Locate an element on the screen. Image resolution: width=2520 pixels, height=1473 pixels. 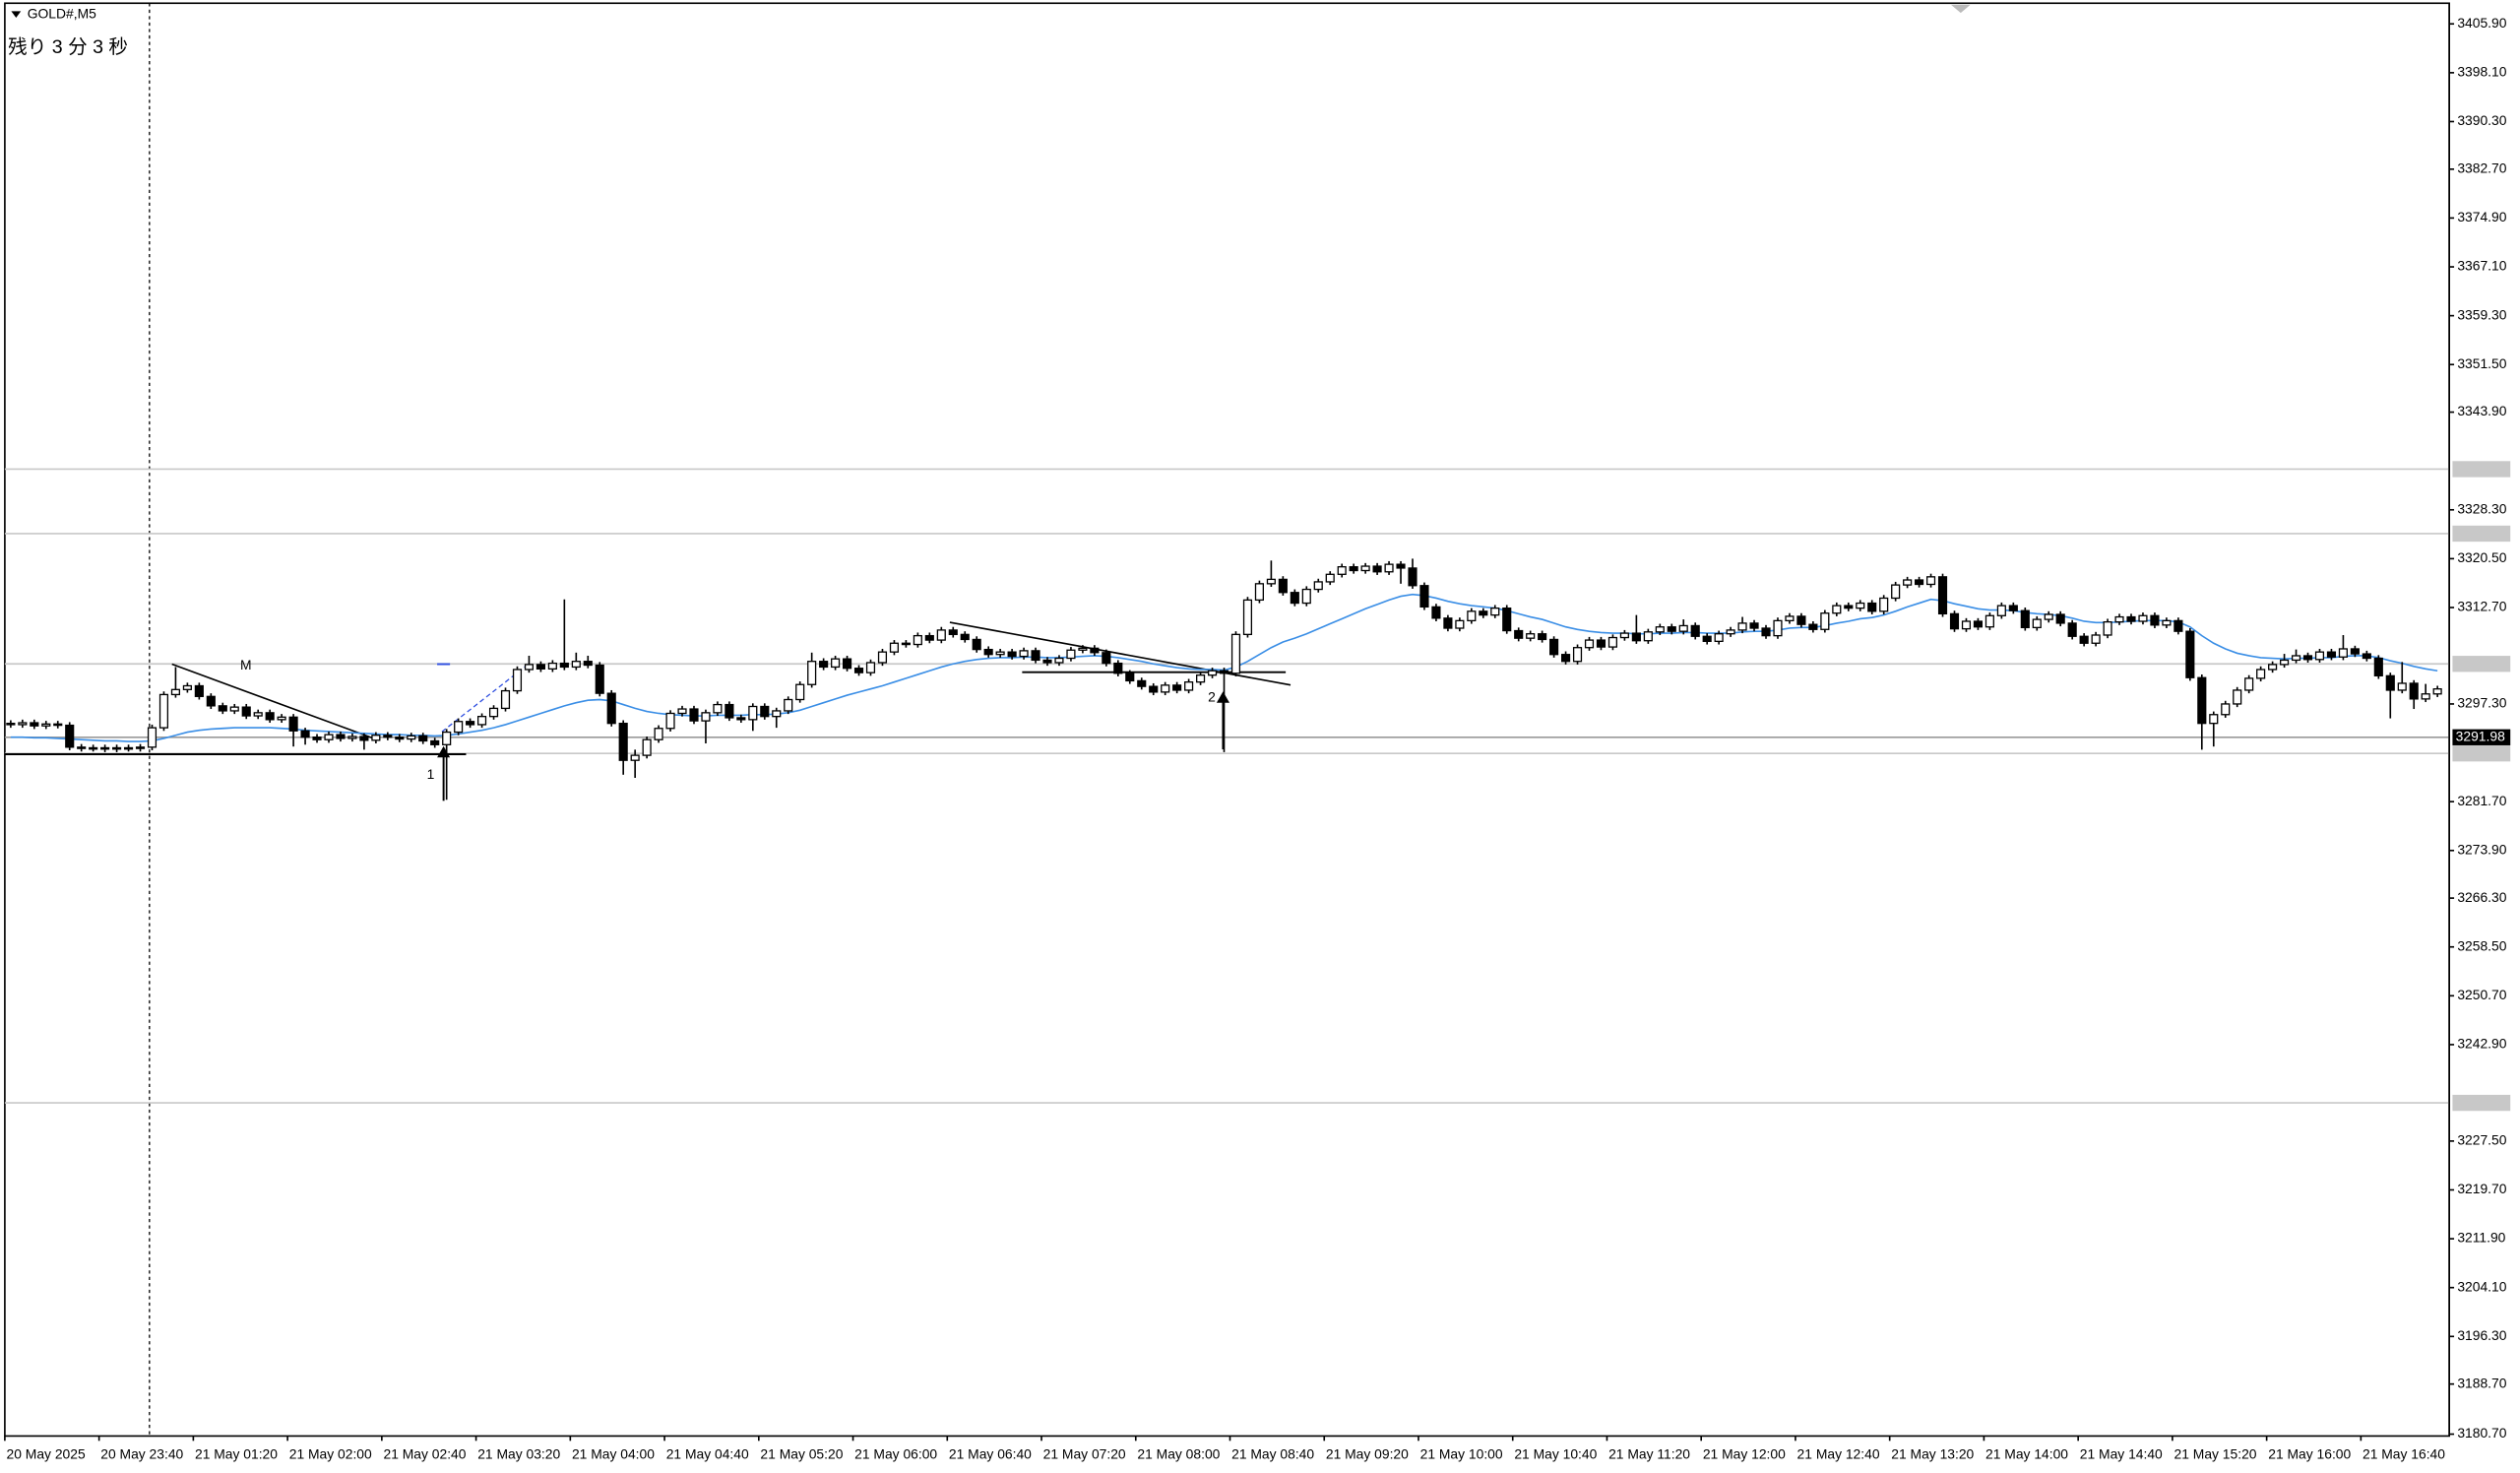
x-tick-label: 21 May 06:40 is located at coordinates (990, 1454).